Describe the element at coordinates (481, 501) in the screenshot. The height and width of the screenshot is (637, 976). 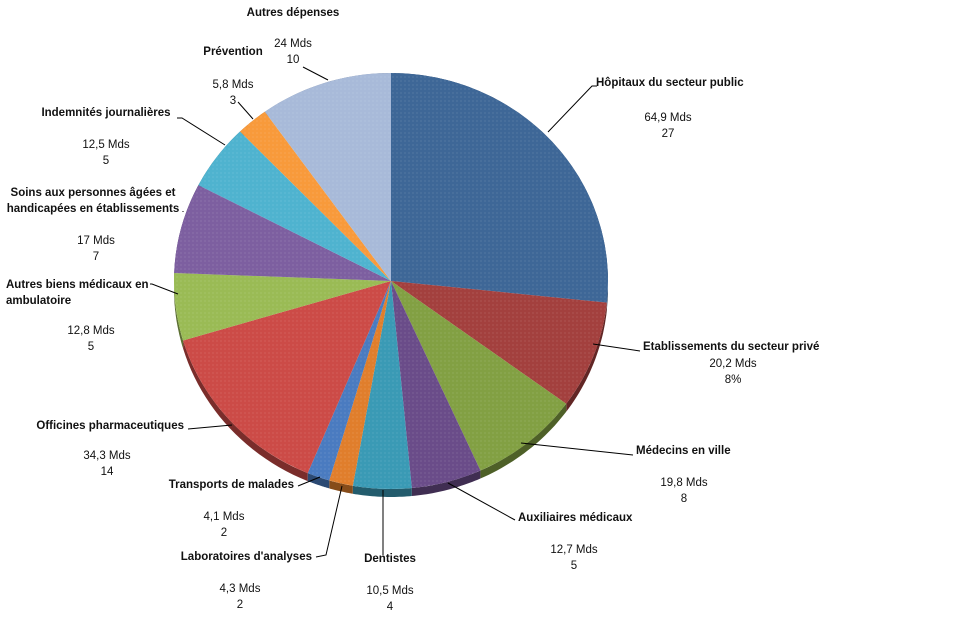
I see `slice-4-leader-line` at that location.